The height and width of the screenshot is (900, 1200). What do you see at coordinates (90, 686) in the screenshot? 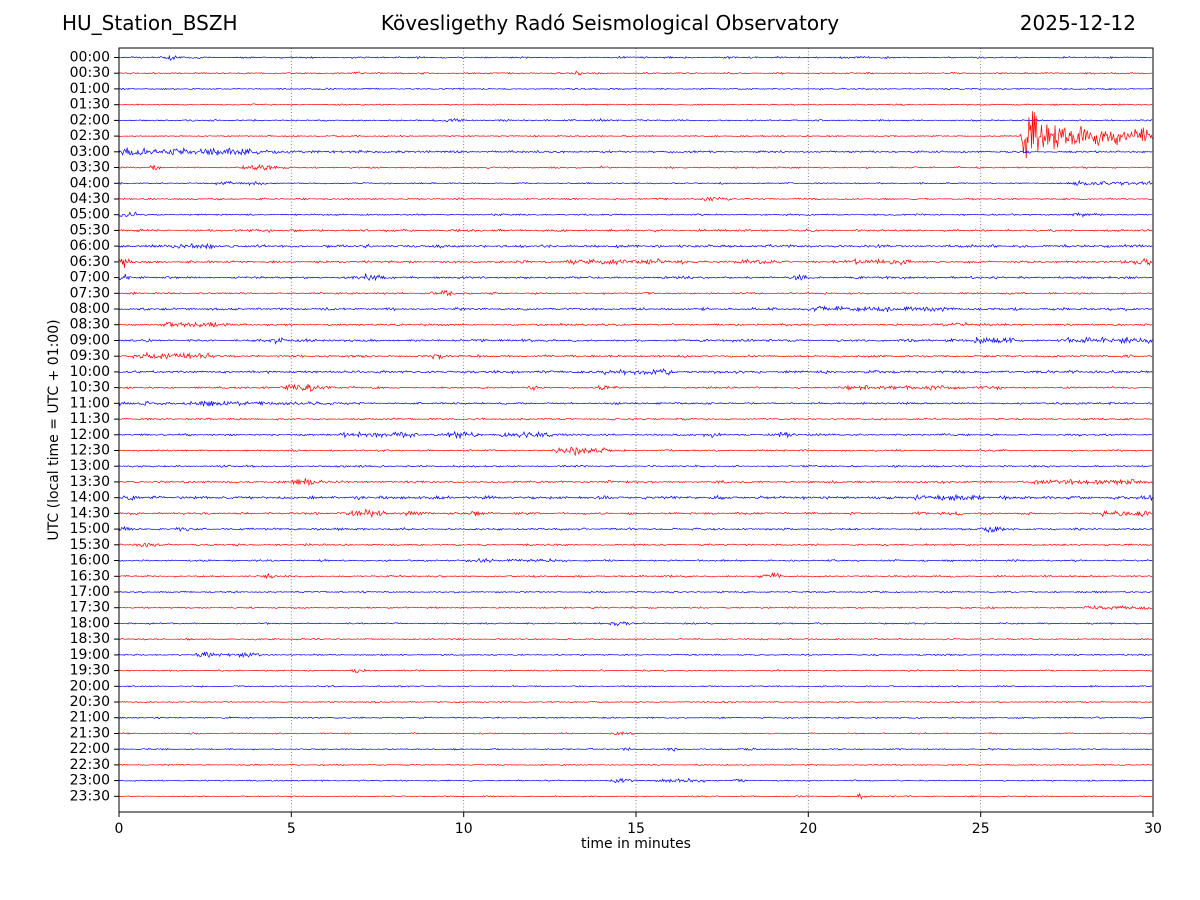
I see `y-tick-label: 20:00` at bounding box center [90, 686].